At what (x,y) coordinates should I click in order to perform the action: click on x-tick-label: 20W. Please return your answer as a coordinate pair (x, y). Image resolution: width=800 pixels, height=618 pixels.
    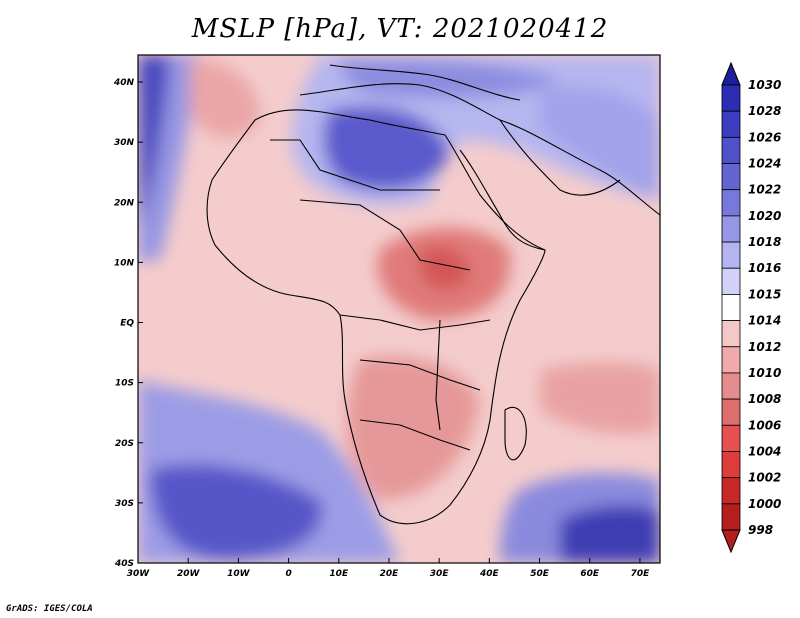
    Looking at the image, I should click on (189, 574).